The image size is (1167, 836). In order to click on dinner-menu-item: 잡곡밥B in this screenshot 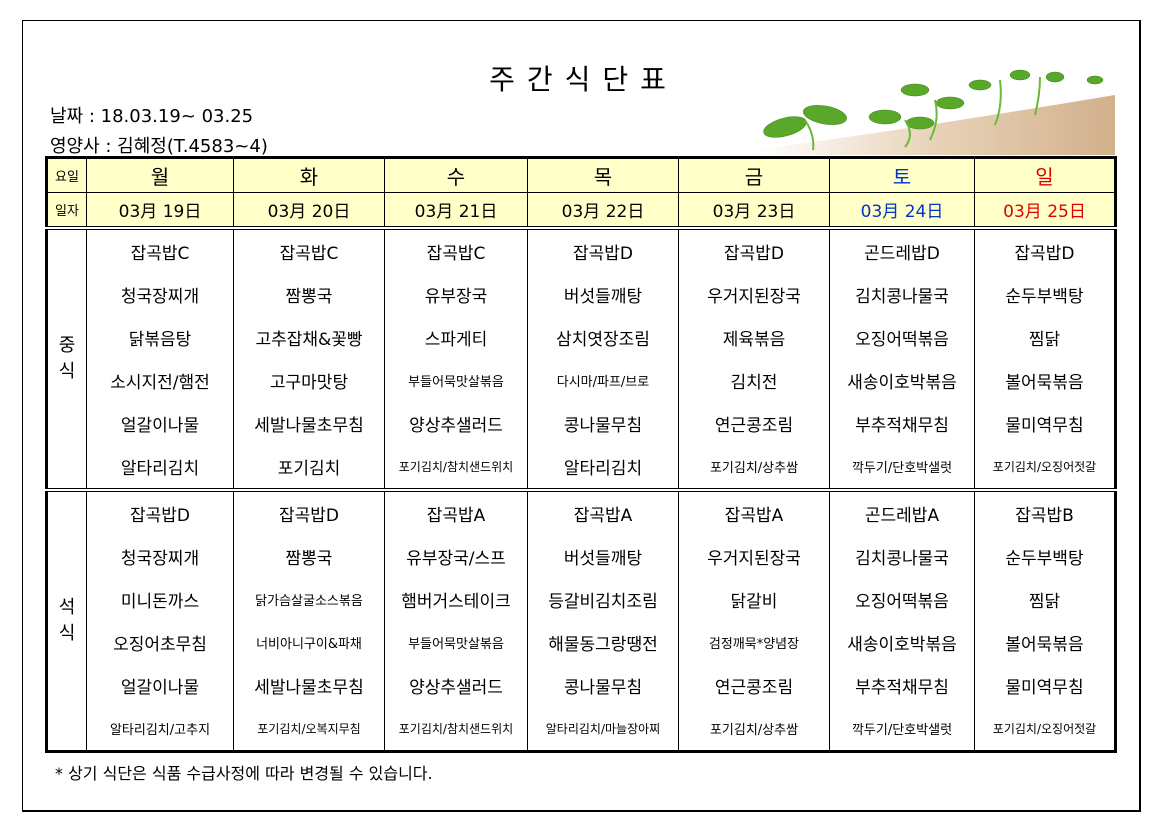, I will do `click(1045, 511)`.